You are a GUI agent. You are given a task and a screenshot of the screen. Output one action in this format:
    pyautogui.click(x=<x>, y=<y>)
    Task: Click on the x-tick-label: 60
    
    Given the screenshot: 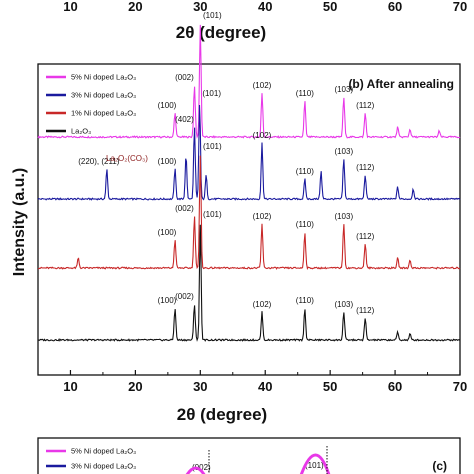 What is the action you would take?
    pyautogui.click(x=395, y=386)
    